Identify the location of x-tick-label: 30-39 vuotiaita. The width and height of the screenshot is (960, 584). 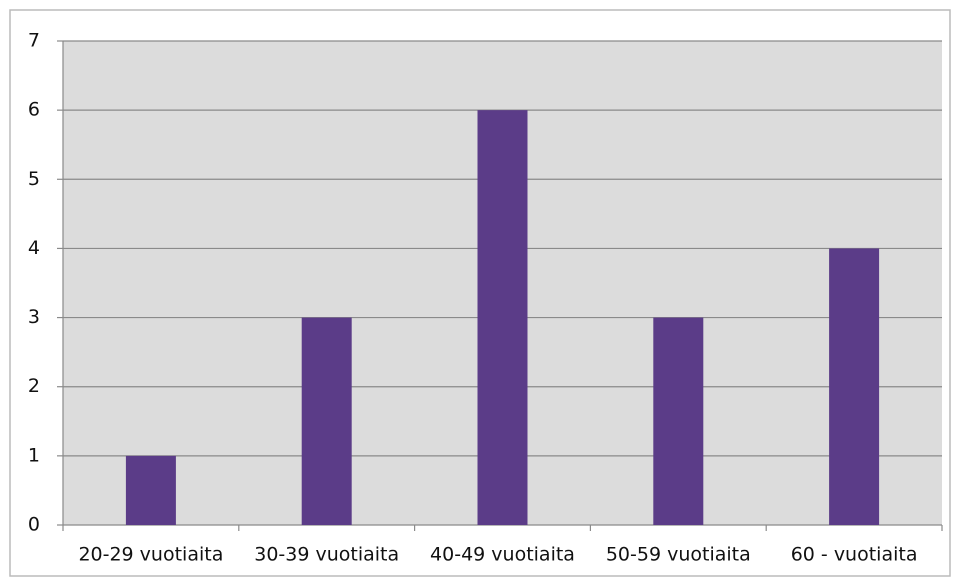
(326, 555).